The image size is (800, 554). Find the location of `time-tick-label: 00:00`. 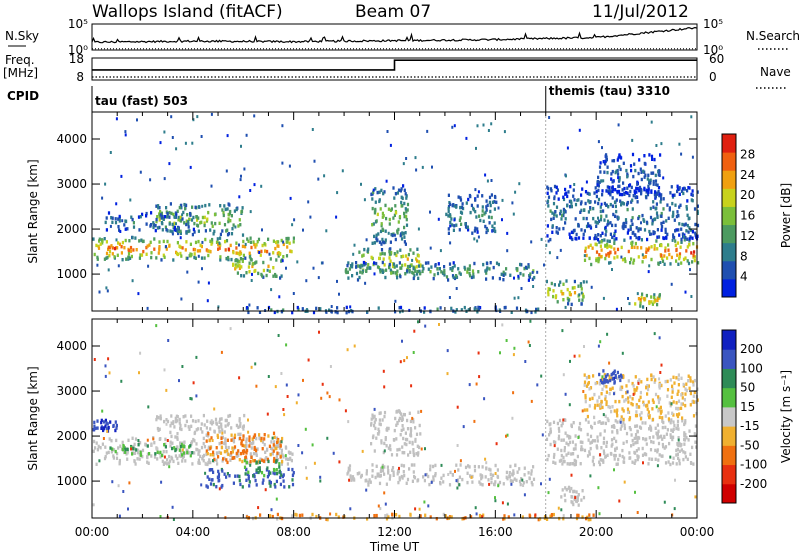

time-tick-label: 00:00 is located at coordinates (92, 532).